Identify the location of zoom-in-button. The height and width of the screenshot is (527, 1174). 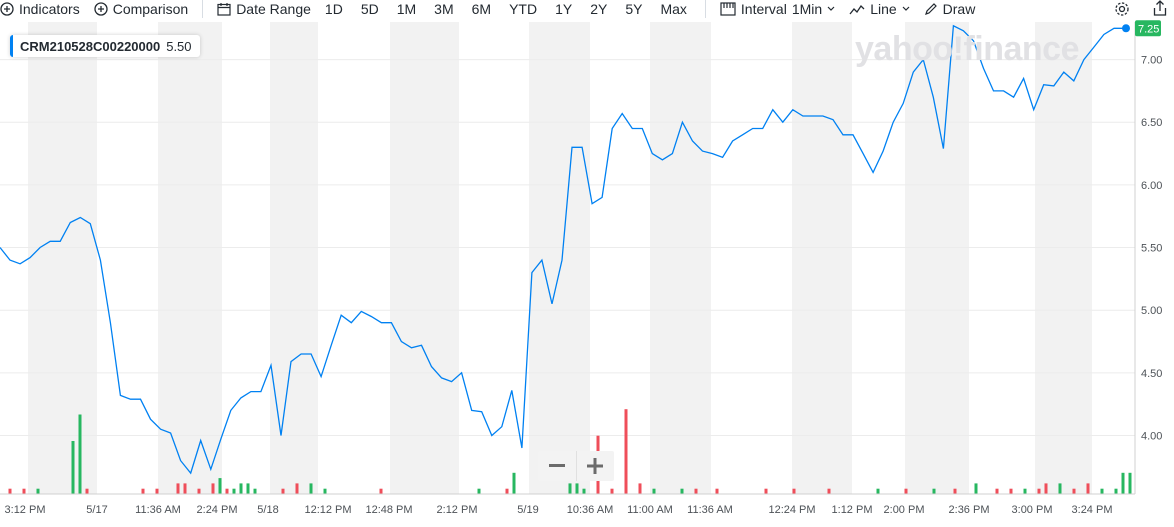
(596, 466).